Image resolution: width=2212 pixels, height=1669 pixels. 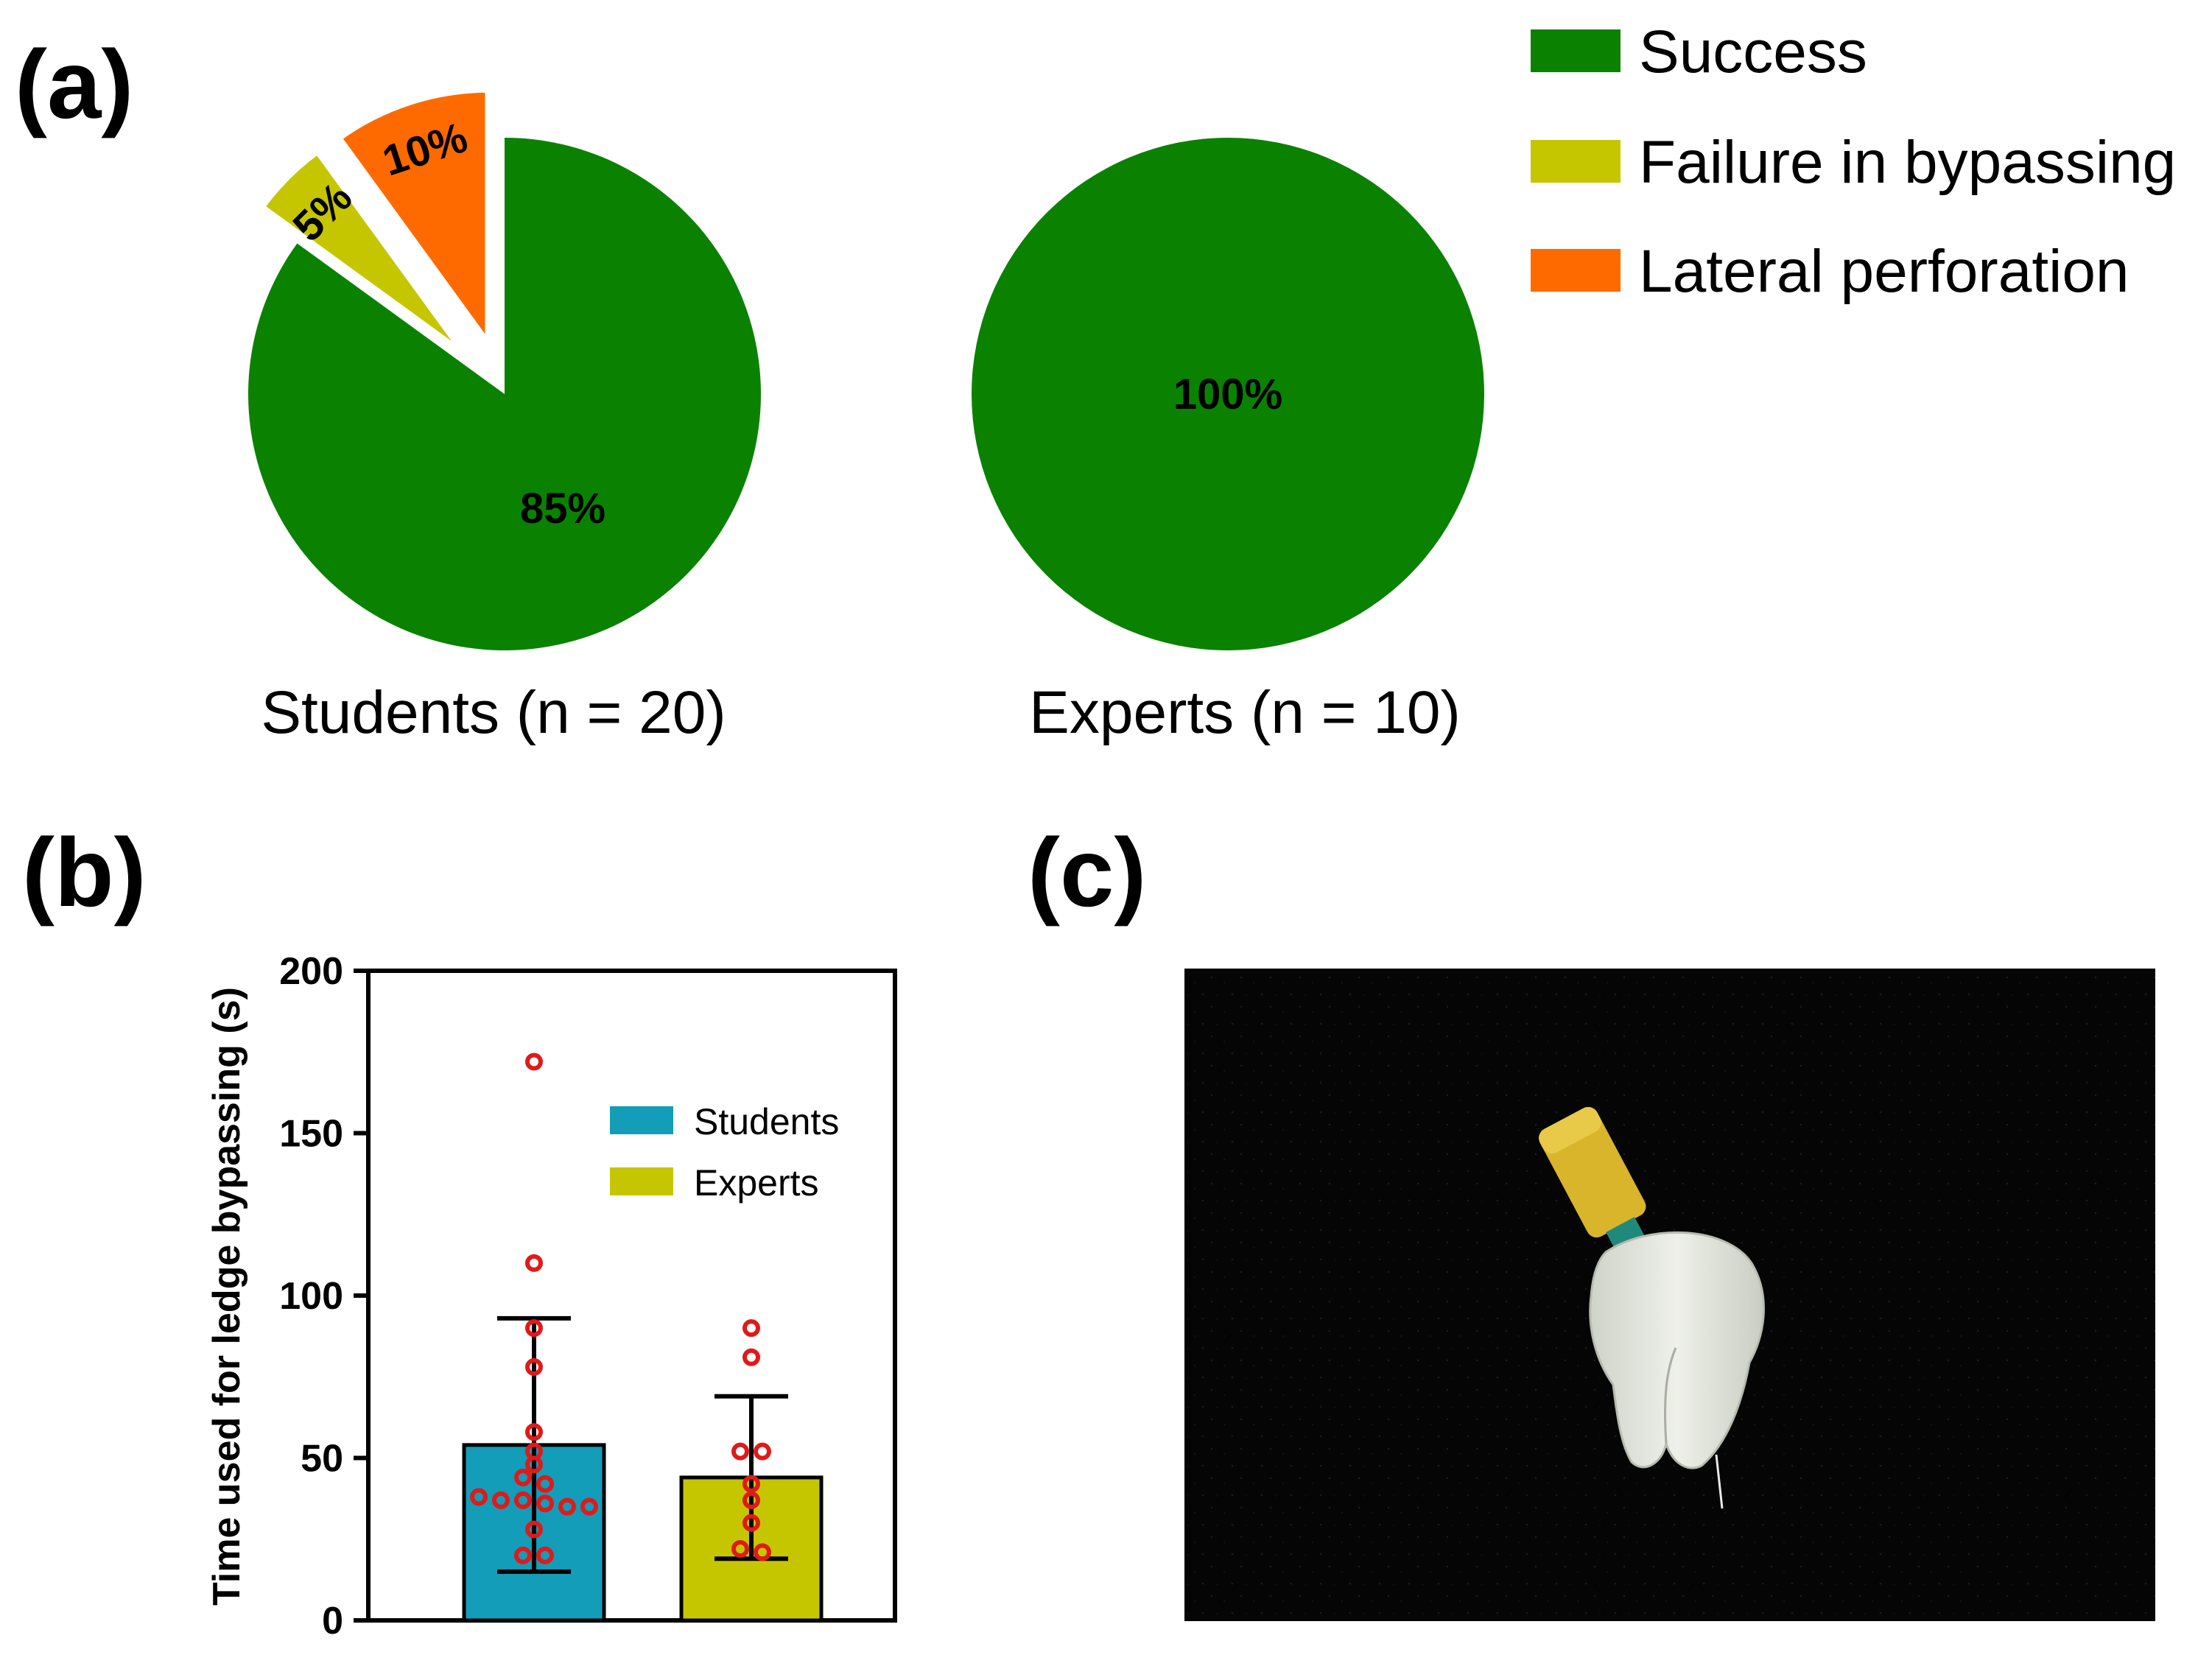 I want to click on y-tick-label-150: 150, so click(x=311, y=1134).